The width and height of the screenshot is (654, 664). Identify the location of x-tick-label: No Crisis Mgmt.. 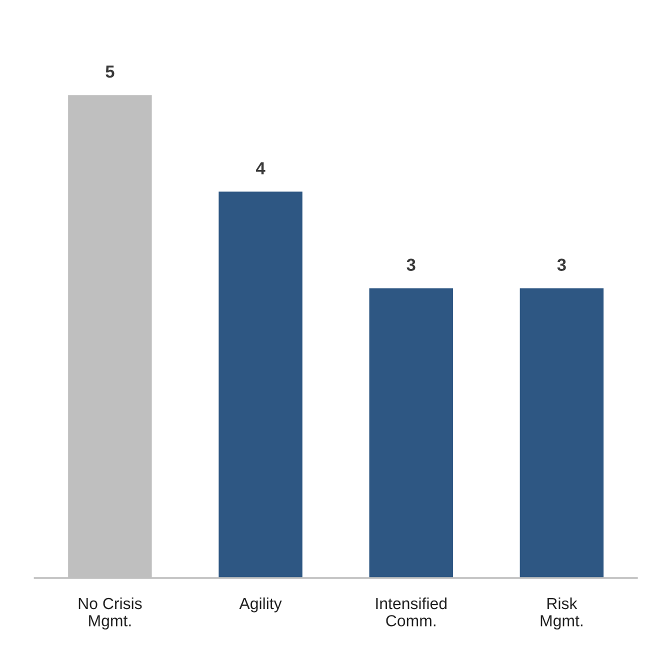
(110, 613).